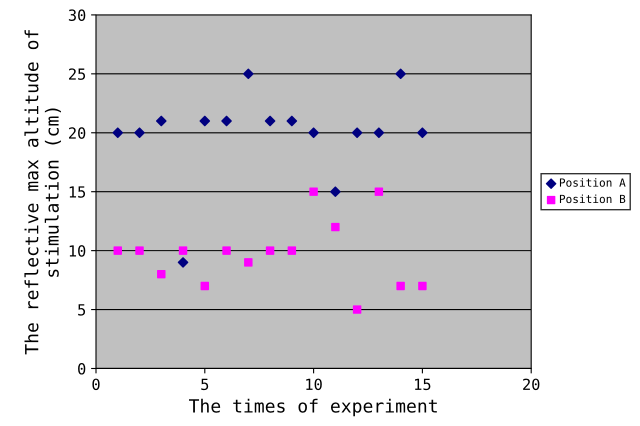  Describe the element at coordinates (314, 384) in the screenshot. I see `x-tick-label: 10` at that location.